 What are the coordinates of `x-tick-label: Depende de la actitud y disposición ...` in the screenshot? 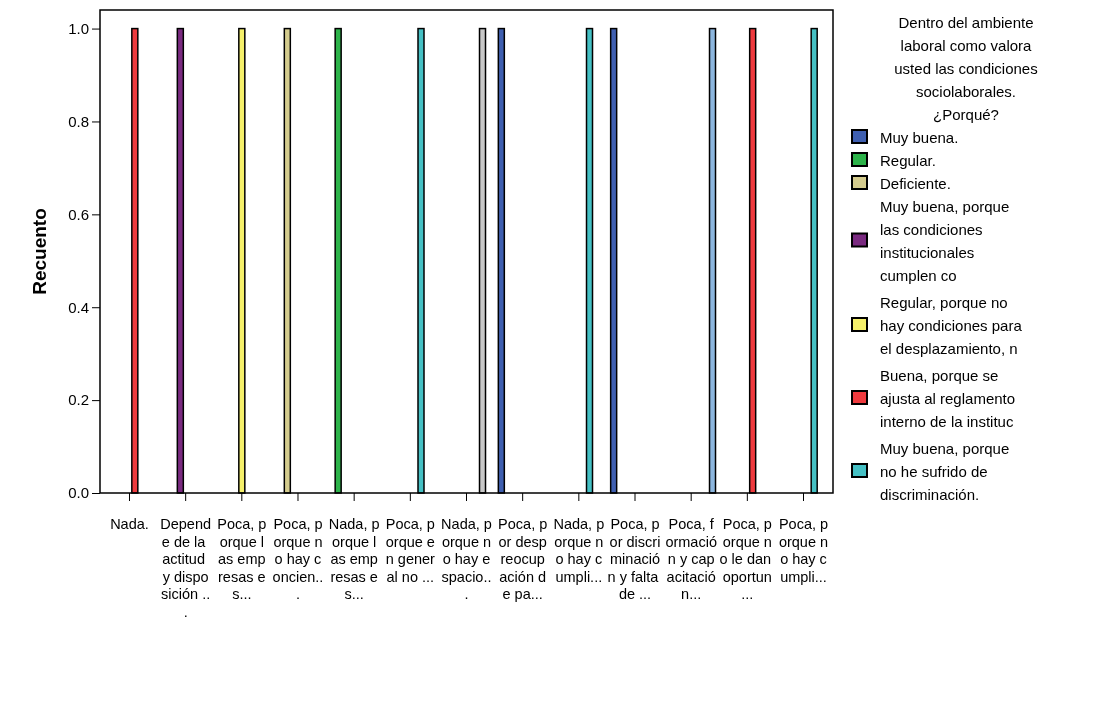 It's located at (186, 568).